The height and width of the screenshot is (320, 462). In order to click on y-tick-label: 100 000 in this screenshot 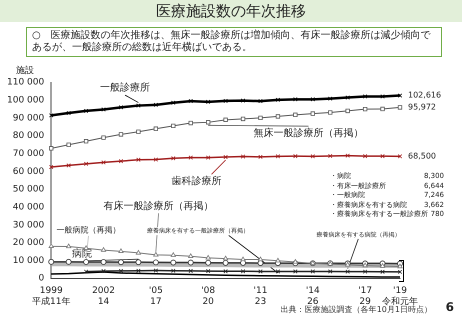, I will do `click(25, 101)`.